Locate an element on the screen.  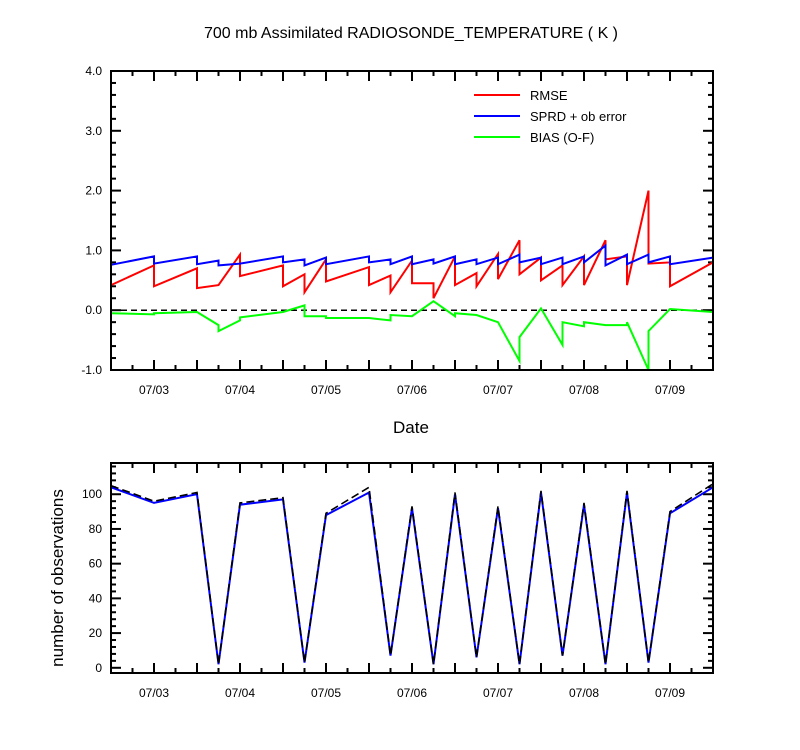
y-axis-title: number of observations is located at coordinates (57, 578).